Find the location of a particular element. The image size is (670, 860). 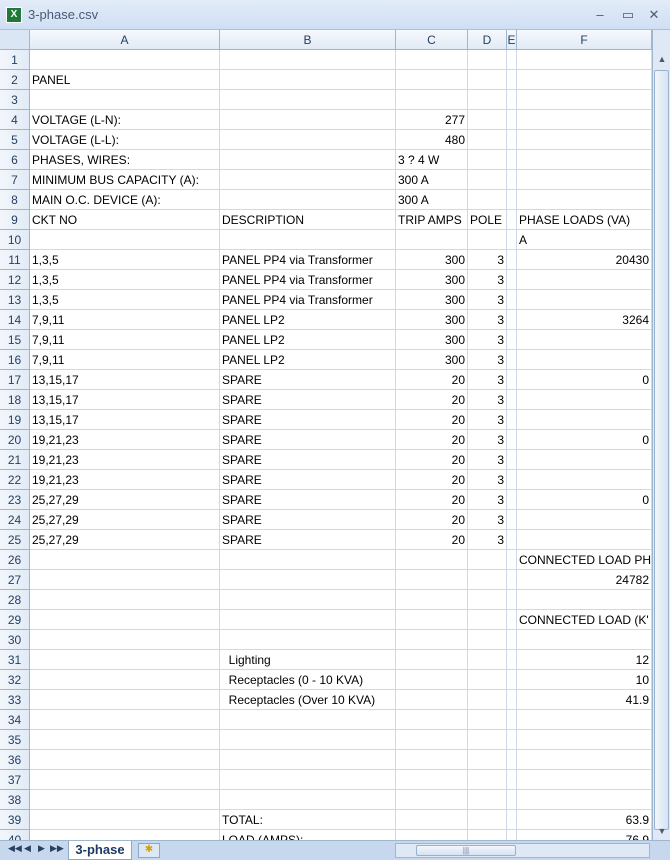

cell-F20: 0 is located at coordinates (584, 440).